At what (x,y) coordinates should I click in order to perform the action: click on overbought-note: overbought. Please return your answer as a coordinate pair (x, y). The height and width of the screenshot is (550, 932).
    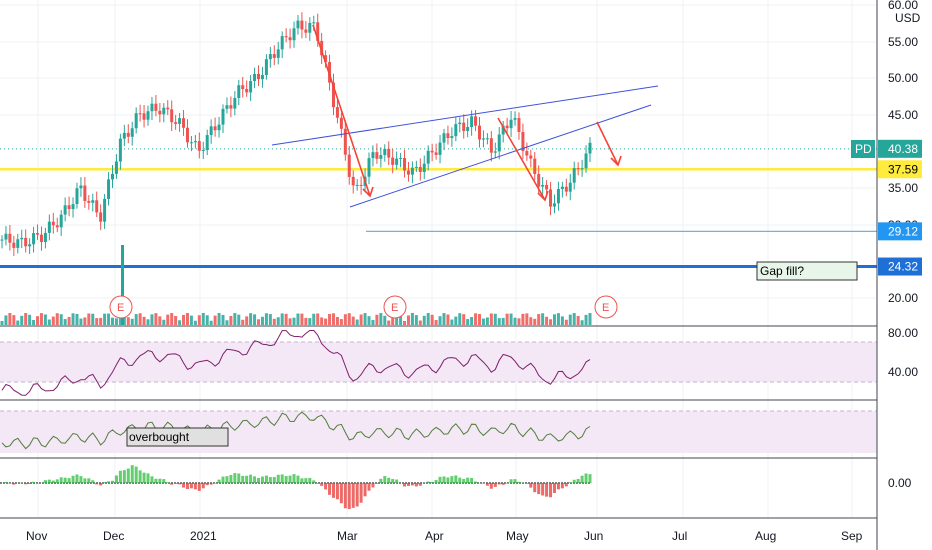
    Looking at the image, I should click on (177, 437).